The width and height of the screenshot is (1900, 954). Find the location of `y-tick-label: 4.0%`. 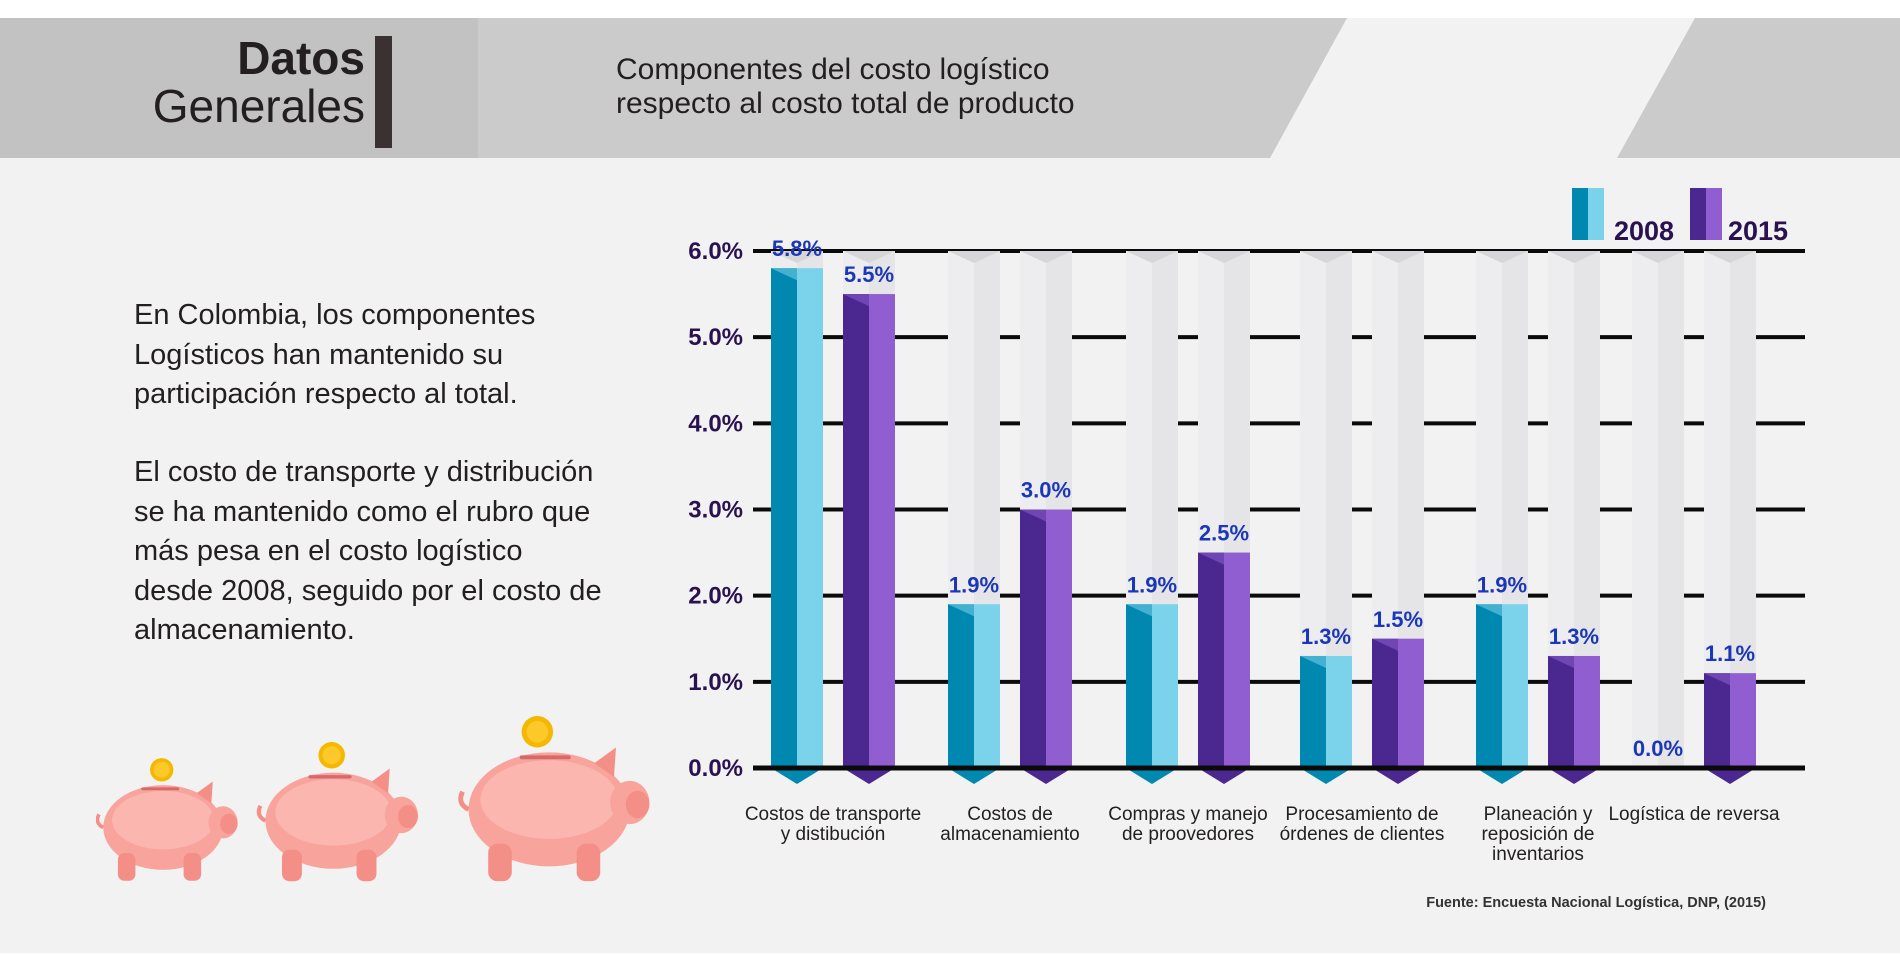

y-tick-label: 4.0% is located at coordinates (715, 423).